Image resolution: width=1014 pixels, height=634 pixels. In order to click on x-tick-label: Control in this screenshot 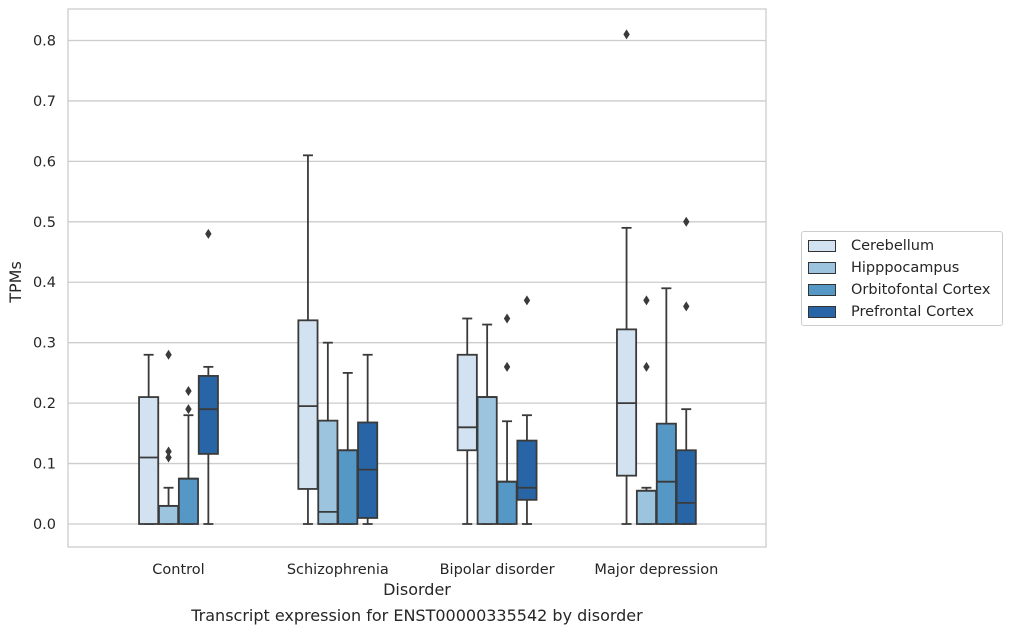, I will do `click(178, 570)`.